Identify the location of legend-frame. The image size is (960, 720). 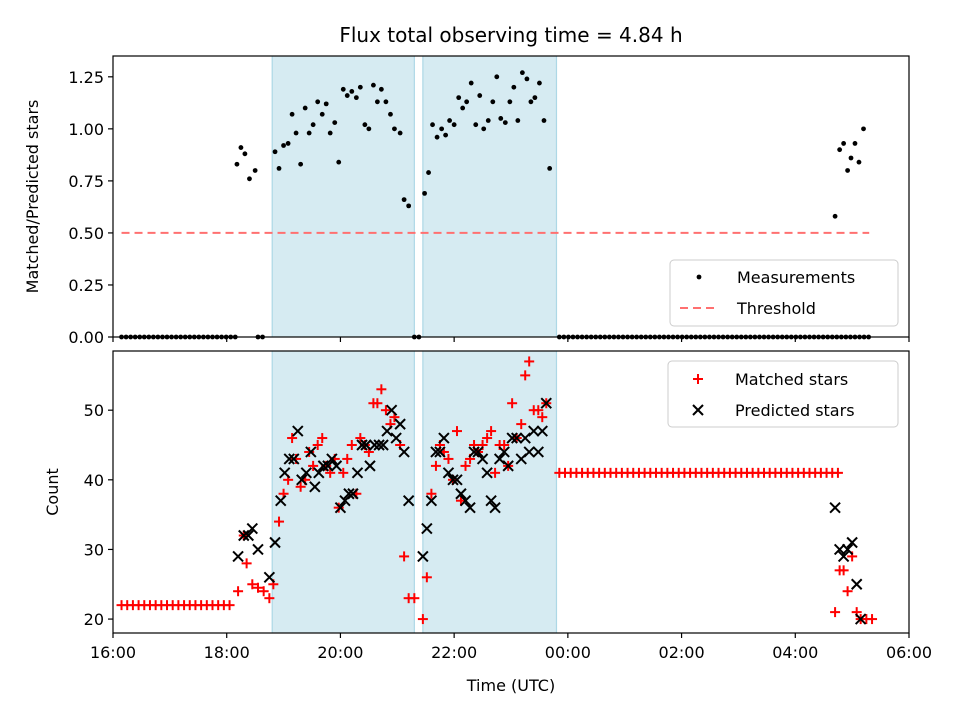
(784, 293).